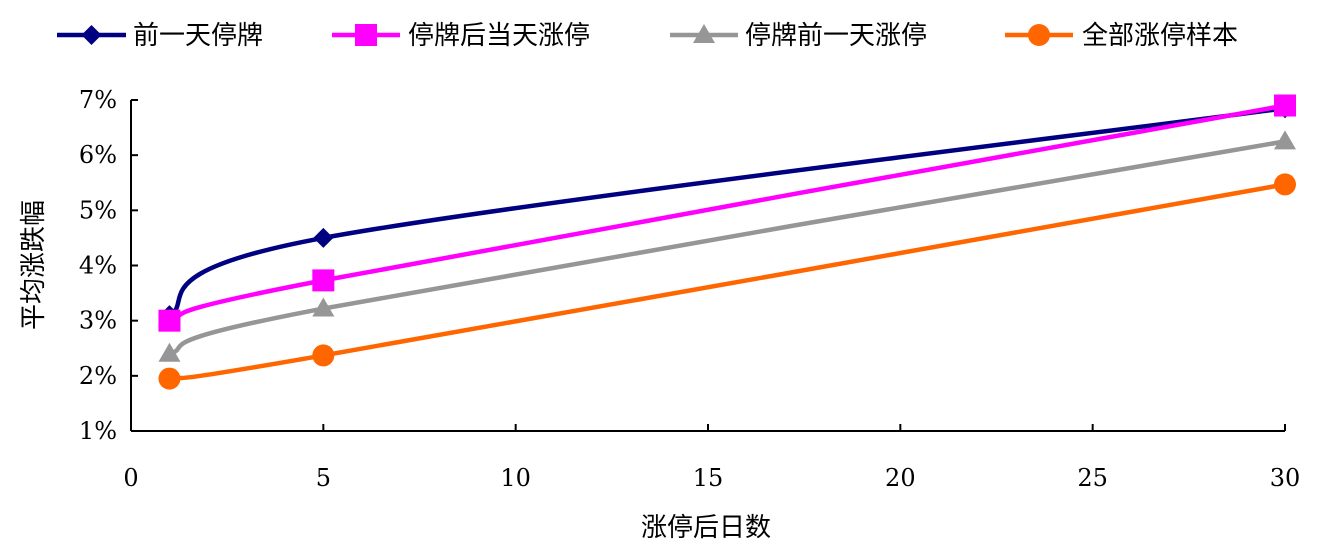 The width and height of the screenshot is (1317, 549). What do you see at coordinates (34, 265) in the screenshot?
I see `y-axis-title: 平均涨跌幅` at bounding box center [34, 265].